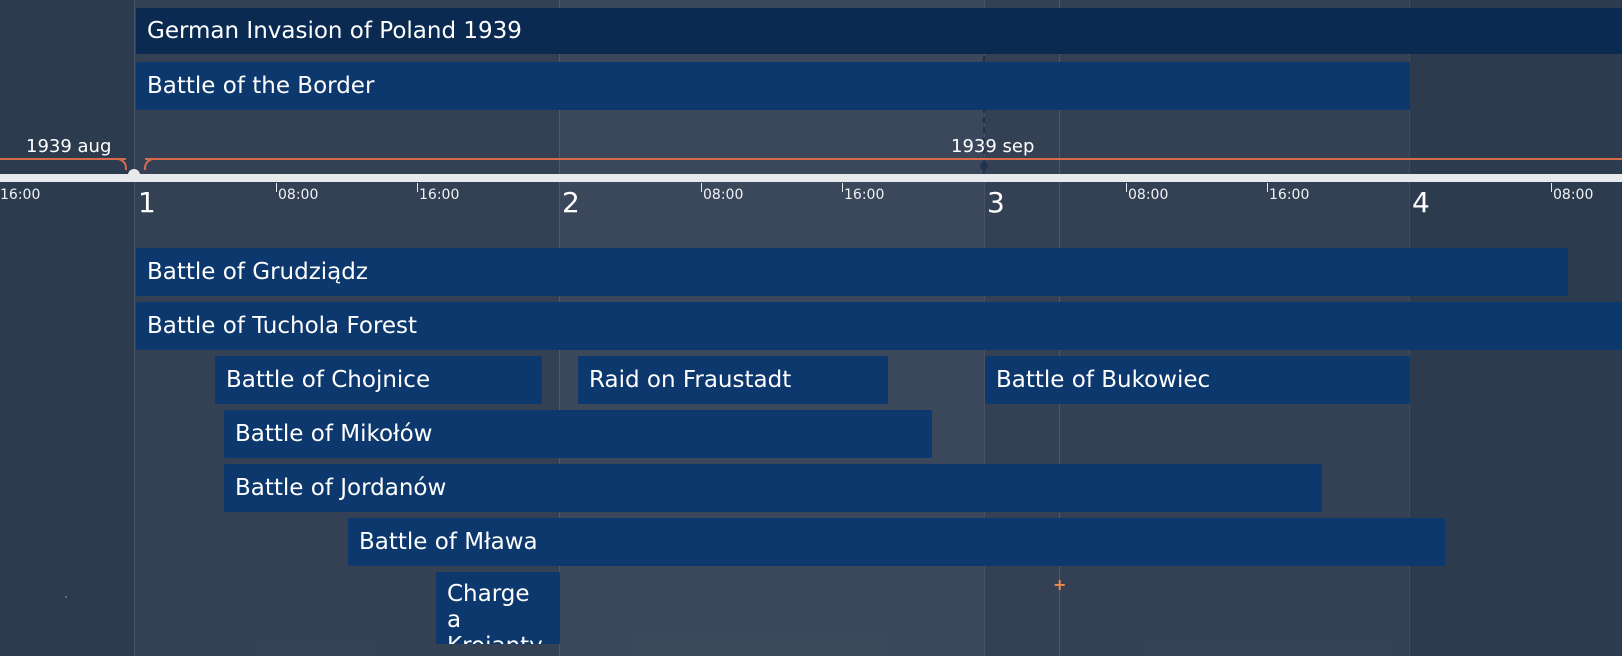 The width and height of the screenshot is (1622, 656). I want to click on event-bar: Battle of Mława, so click(896, 542).